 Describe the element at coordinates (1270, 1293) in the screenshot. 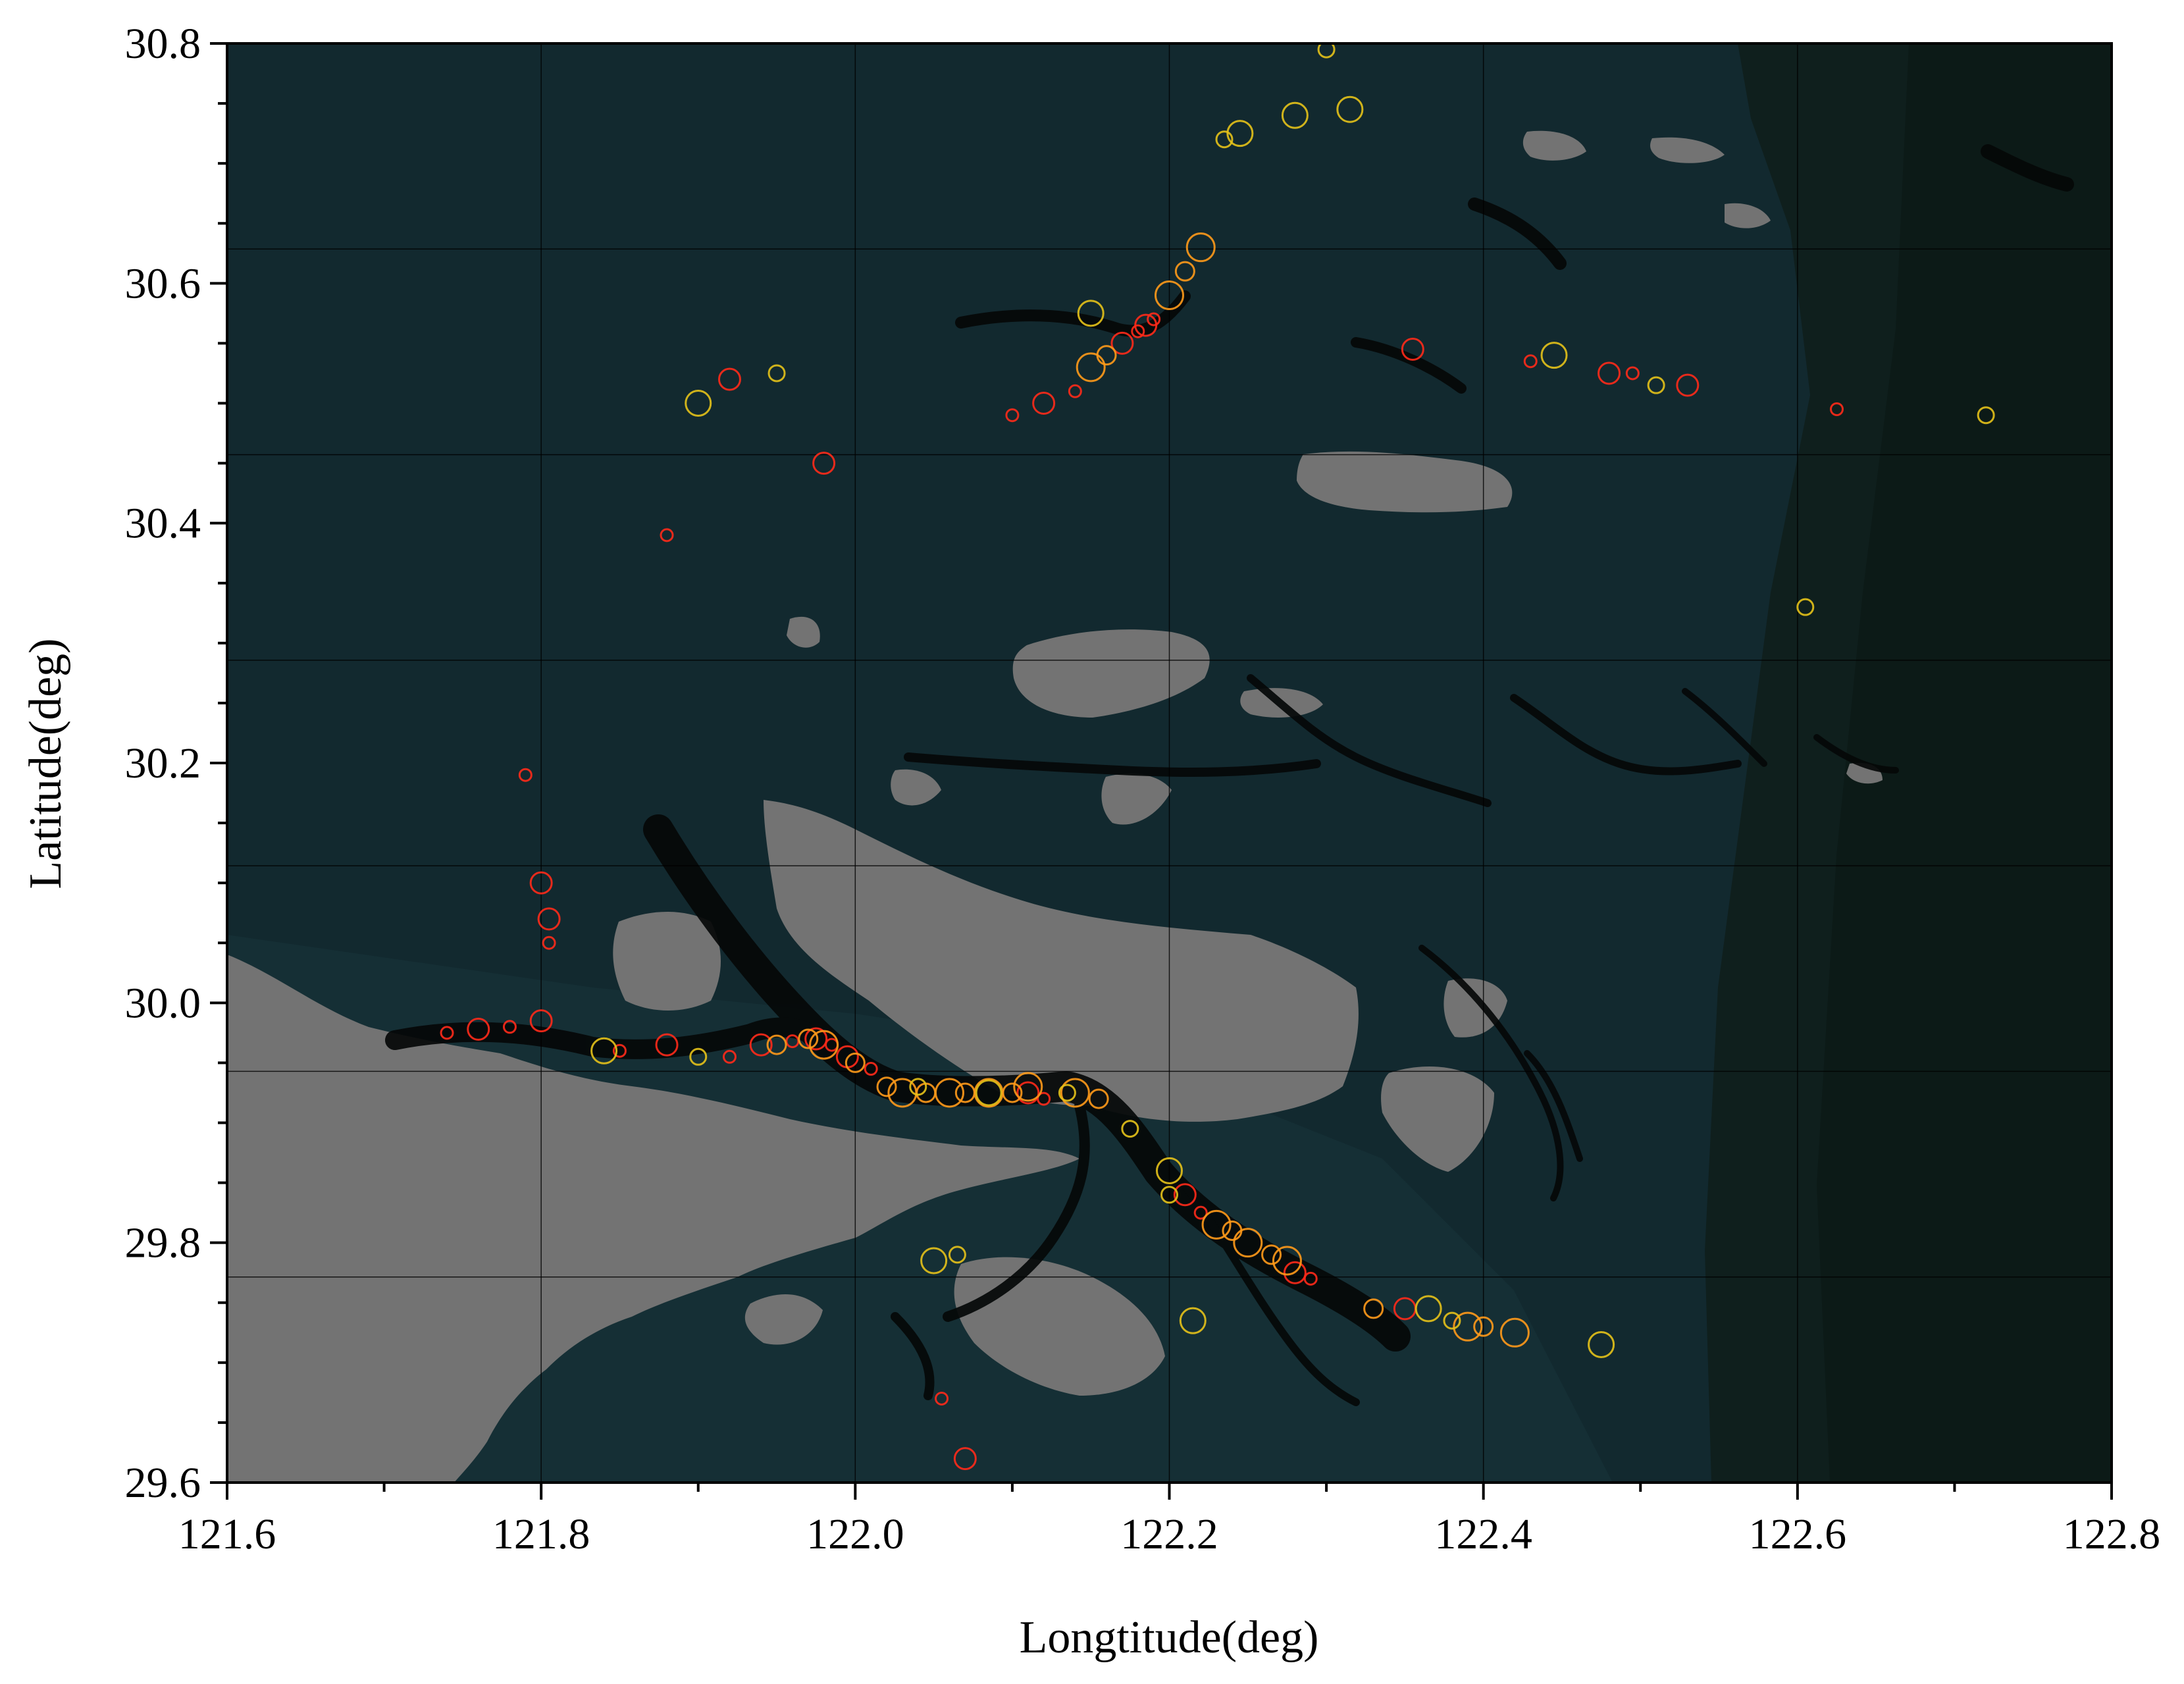

I see `lane-south-c` at that location.